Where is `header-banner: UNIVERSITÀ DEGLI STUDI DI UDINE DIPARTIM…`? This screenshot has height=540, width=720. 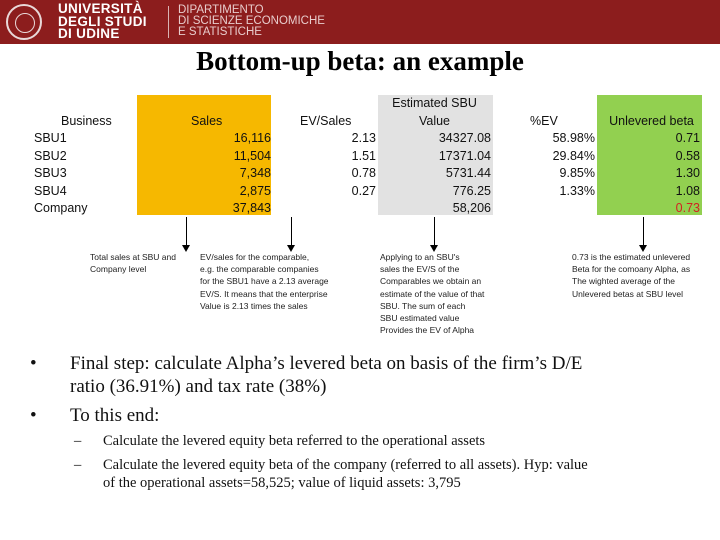 header-banner: UNIVERSITÀ DEGLI STUDI DI UDINE DIPARTIM… is located at coordinates (360, 22).